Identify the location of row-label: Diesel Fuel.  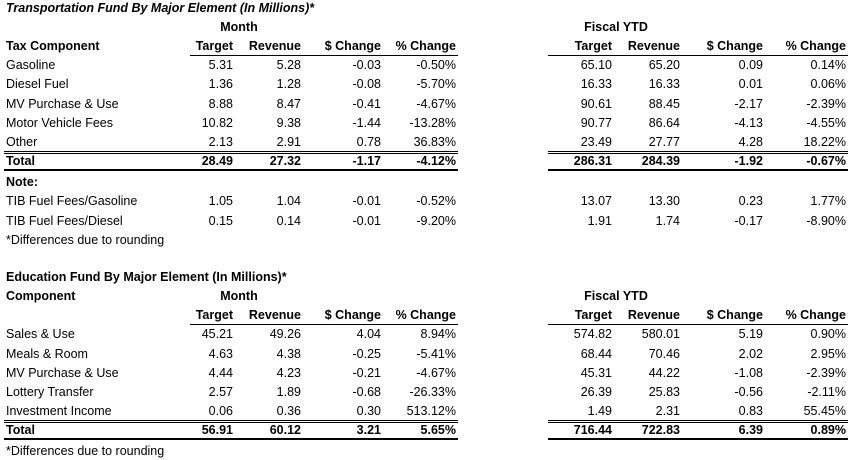
(37, 84).